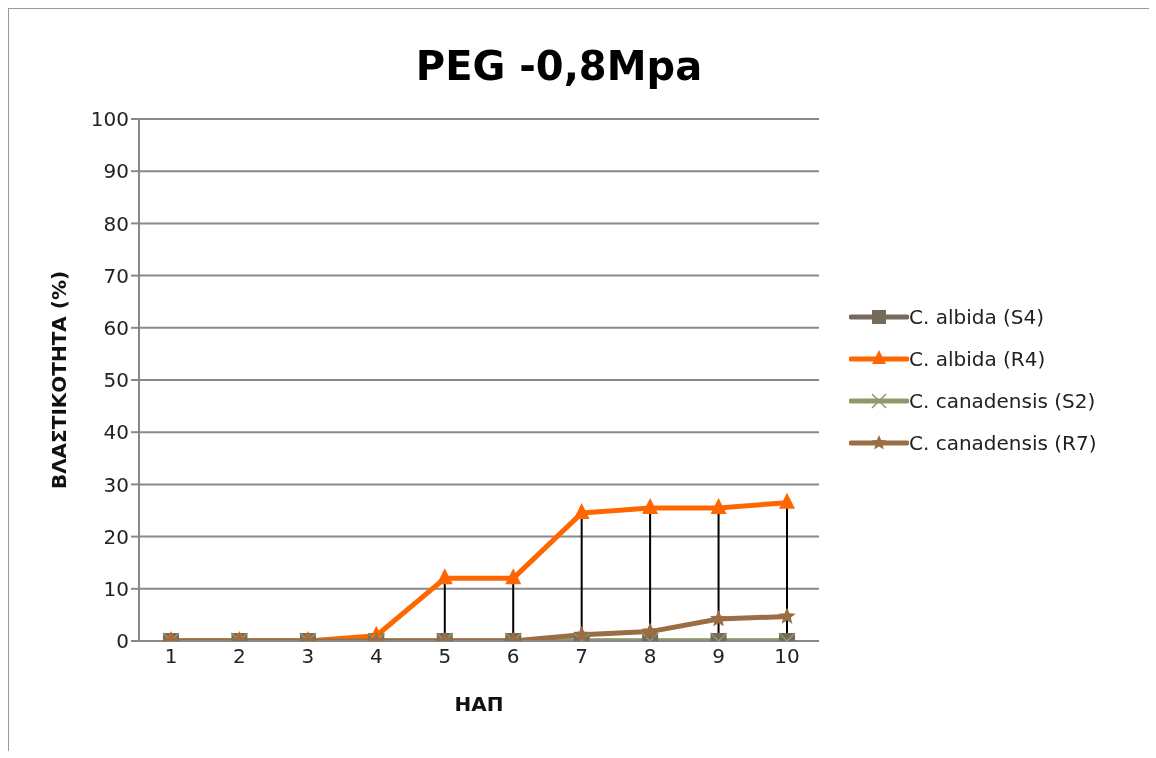 Image resolution: width=1156 pixels, height=758 pixels. I want to click on x-tick-label: 1, so click(171, 656).